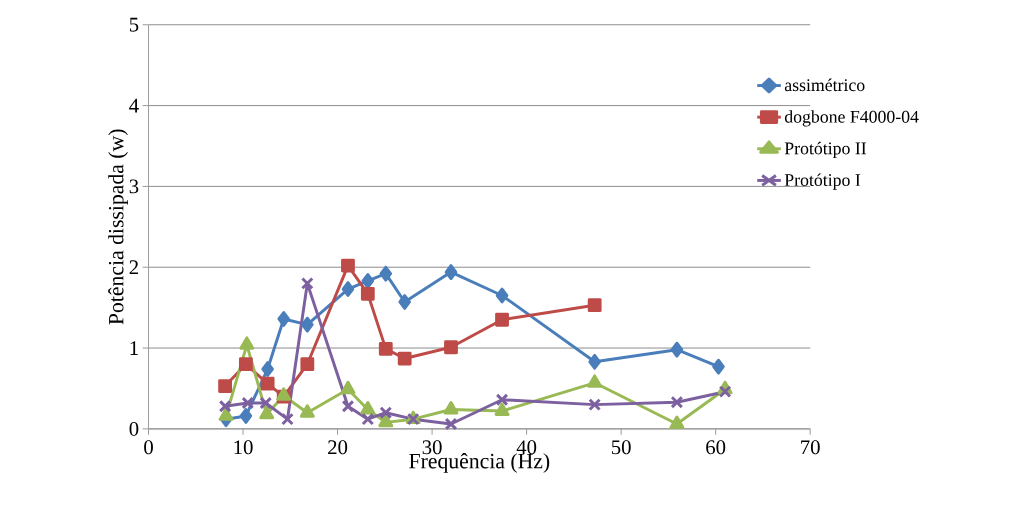 This screenshot has width=1035, height=519. What do you see at coordinates (825, 149) in the screenshot?
I see `legend-label: Protótipo II` at bounding box center [825, 149].